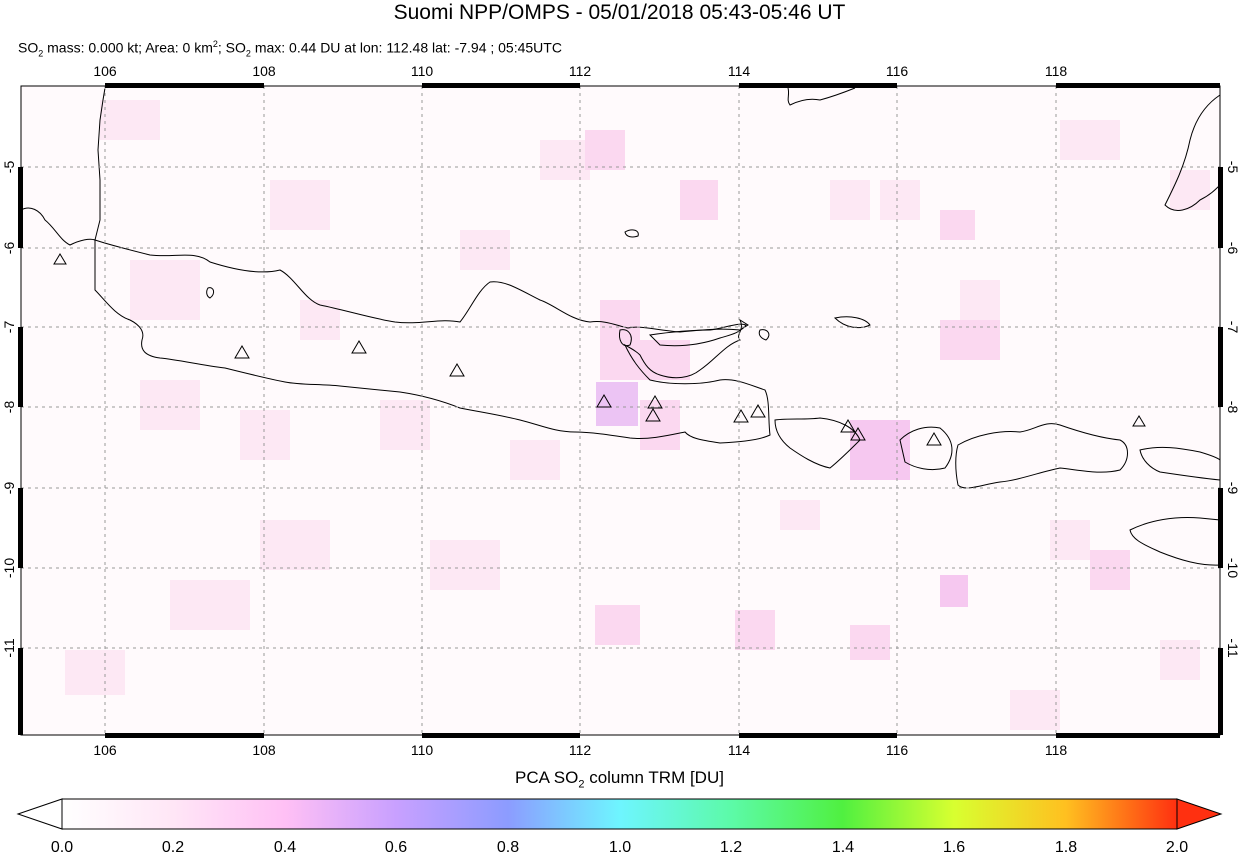 This screenshot has height=855, width=1239. I want to click on colorbar-label: PCA SO2 column TRM [DU], so click(619, 781).